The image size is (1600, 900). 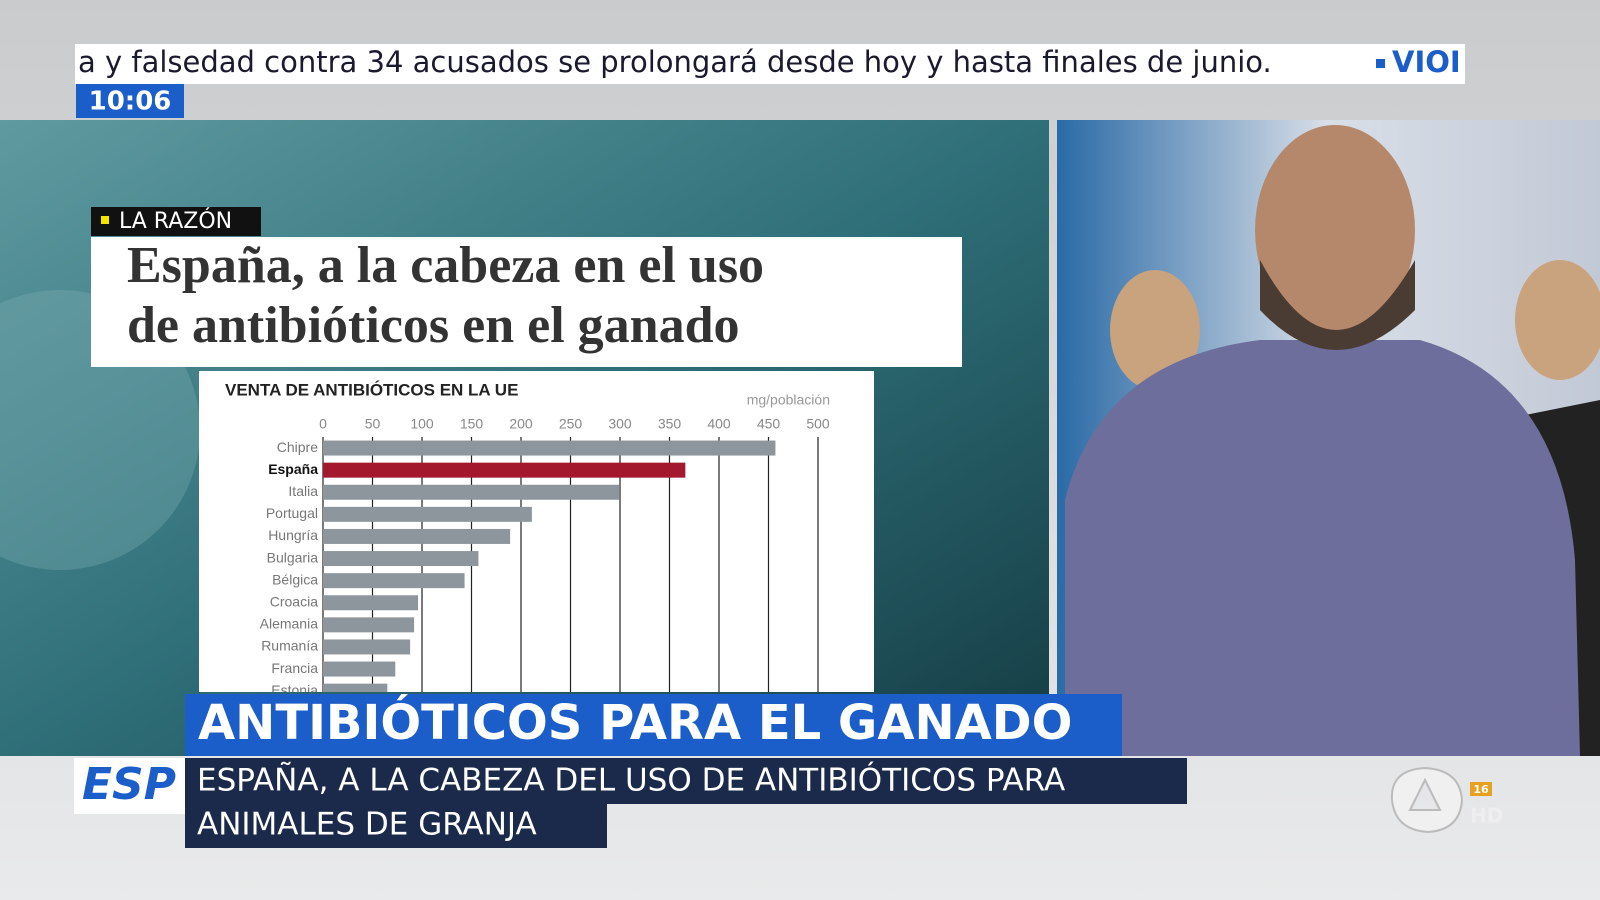 What do you see at coordinates (367, 825) in the screenshot?
I see `subtitle-line: ANIMALES DE GRANJA` at bounding box center [367, 825].